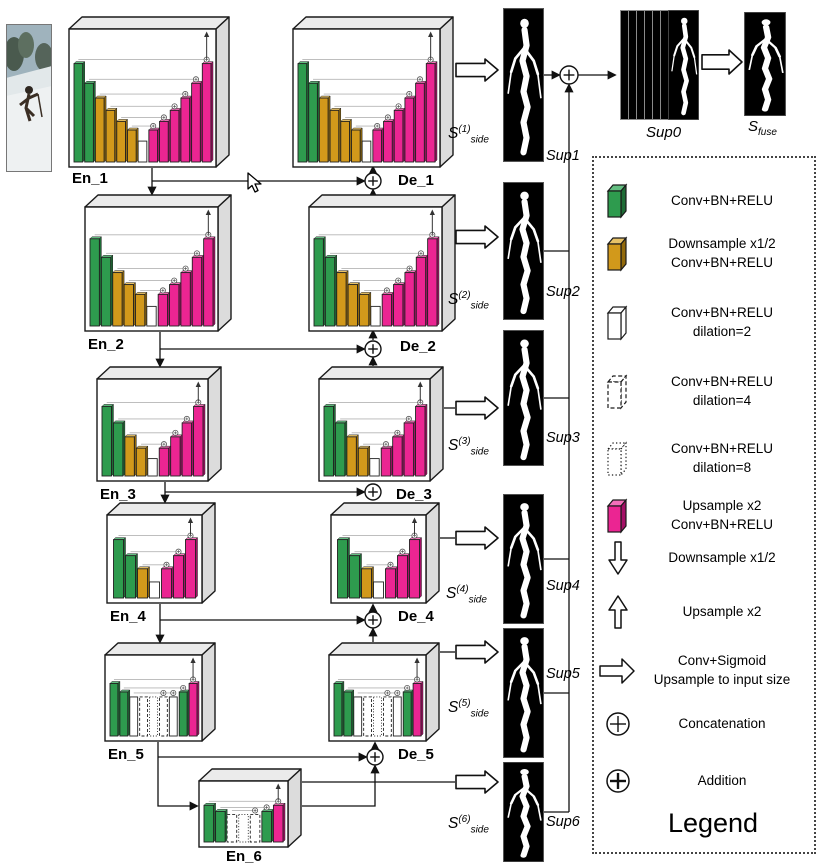 The image size is (824, 865). Describe the element at coordinates (618, 612) in the screenshot. I see `upsample-arrow-icon` at that location.